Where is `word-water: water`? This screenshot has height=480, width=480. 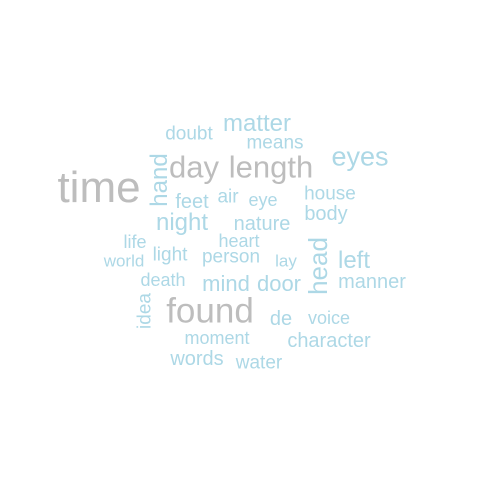 word-water: water is located at coordinates (259, 363).